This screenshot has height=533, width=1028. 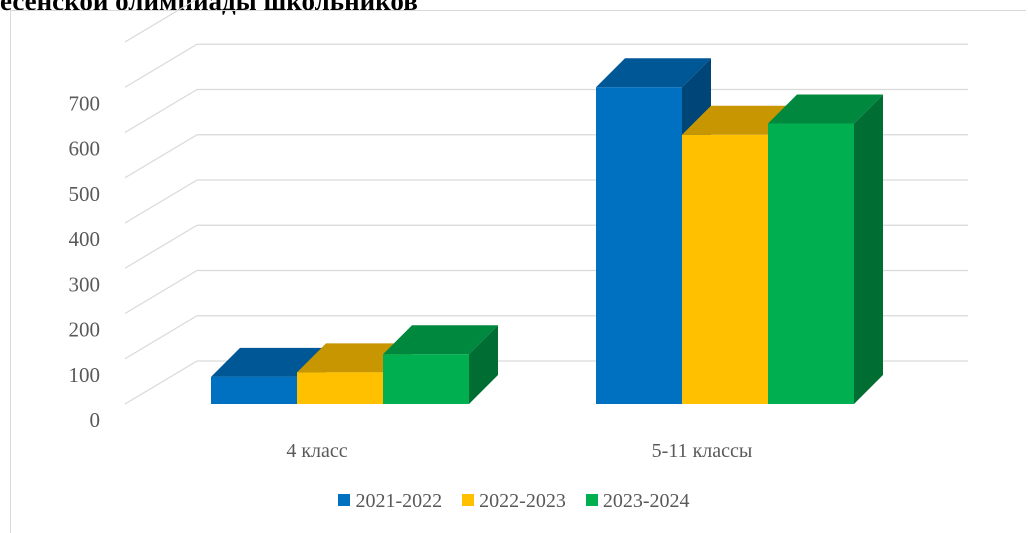 I want to click on legend: 2021-2022 2022-2023 2023-2024, so click(x=514, y=501).